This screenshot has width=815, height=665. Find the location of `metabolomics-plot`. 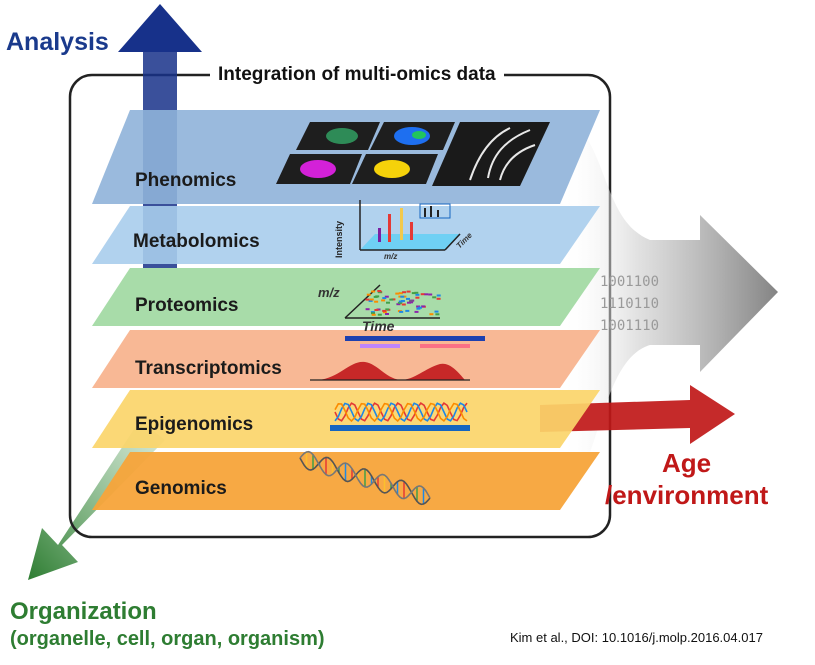

metabolomics-plot is located at coordinates (410, 225).